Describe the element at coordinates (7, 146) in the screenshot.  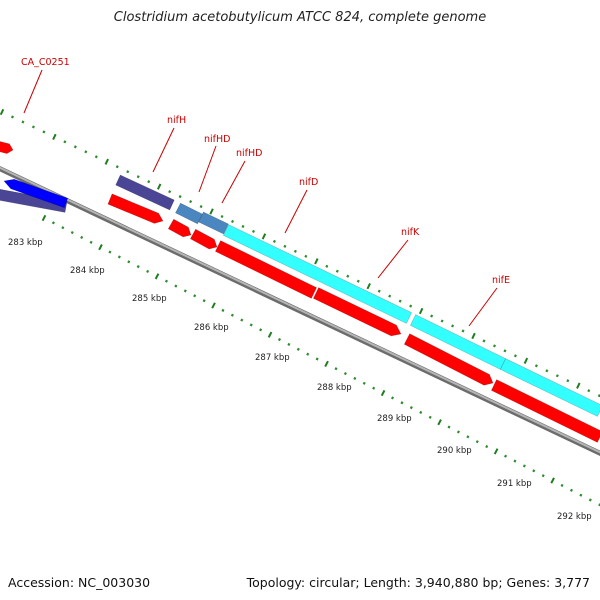
I see `cds-red-left-edge` at that location.